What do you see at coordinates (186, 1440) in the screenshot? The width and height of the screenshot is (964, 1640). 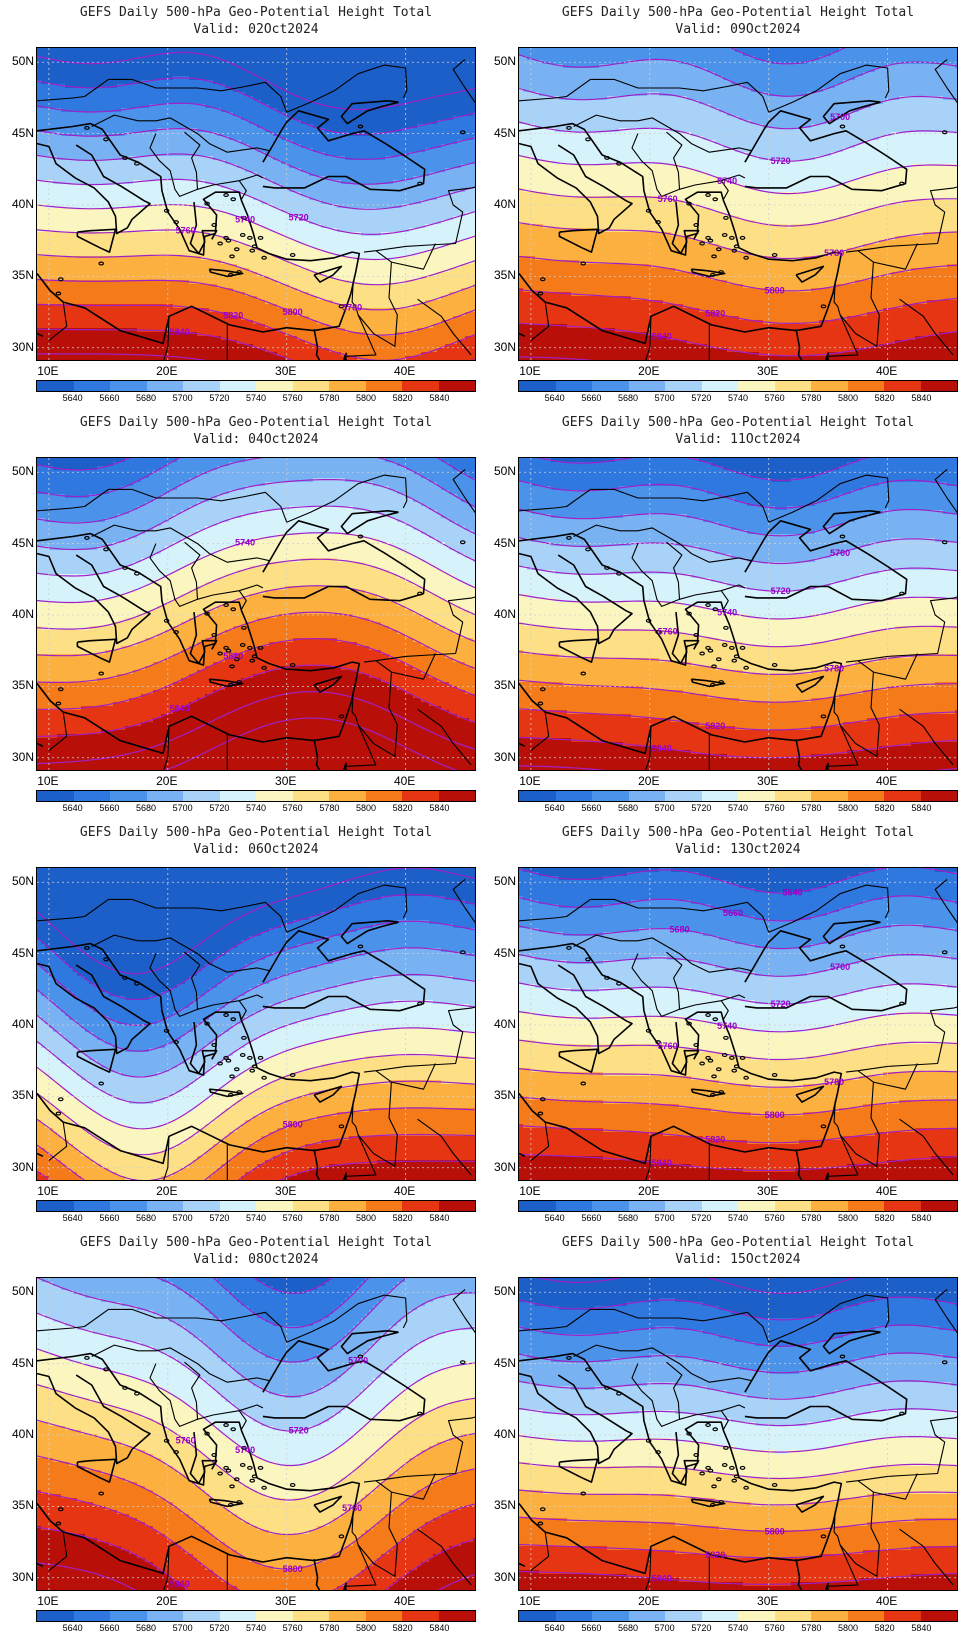 I see `contour-label: 5760` at bounding box center [186, 1440].